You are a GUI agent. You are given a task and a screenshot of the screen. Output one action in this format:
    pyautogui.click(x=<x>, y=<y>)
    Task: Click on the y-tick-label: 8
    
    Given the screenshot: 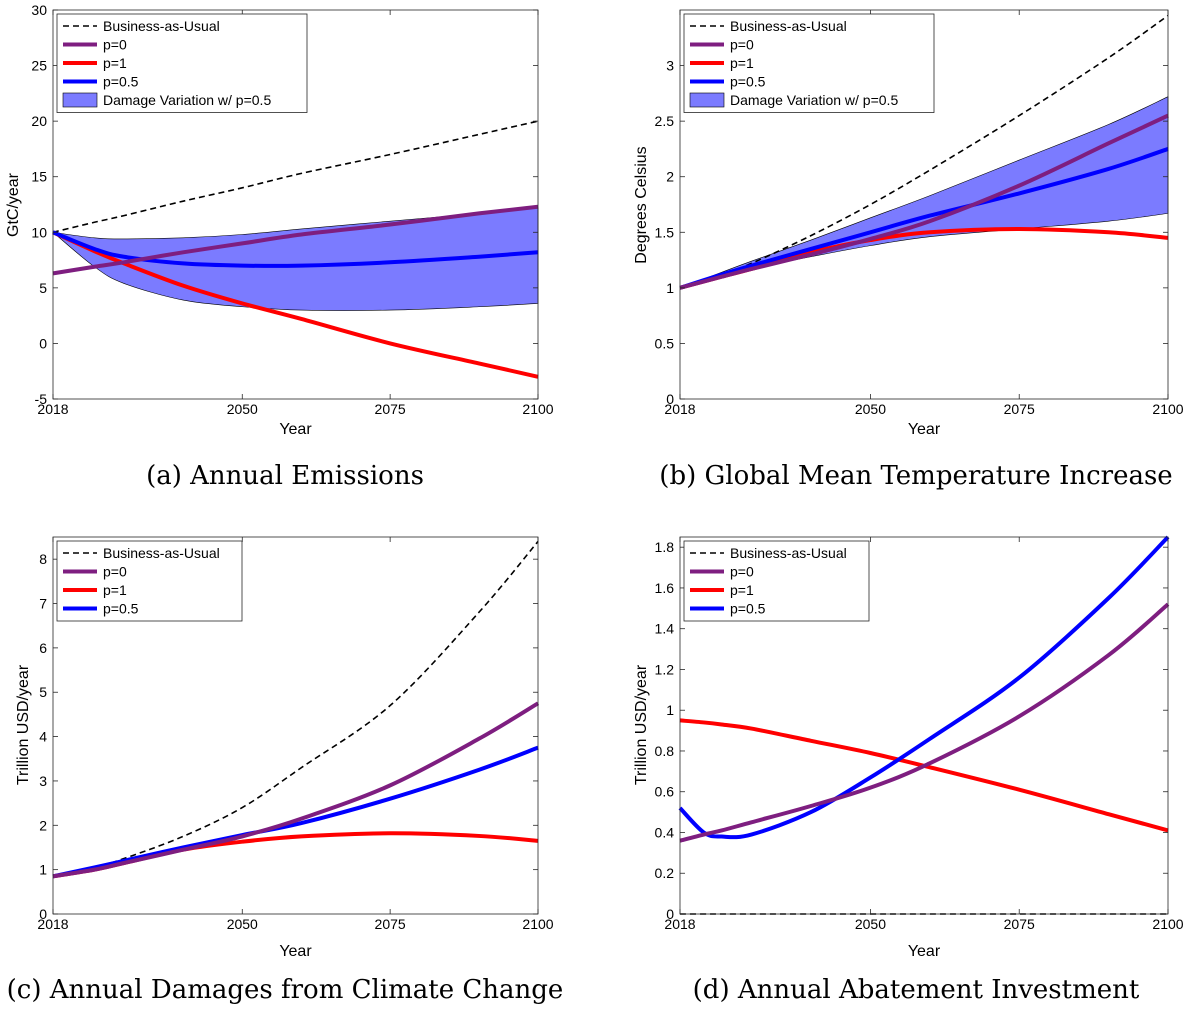 What is the action you would take?
    pyautogui.click(x=43, y=559)
    